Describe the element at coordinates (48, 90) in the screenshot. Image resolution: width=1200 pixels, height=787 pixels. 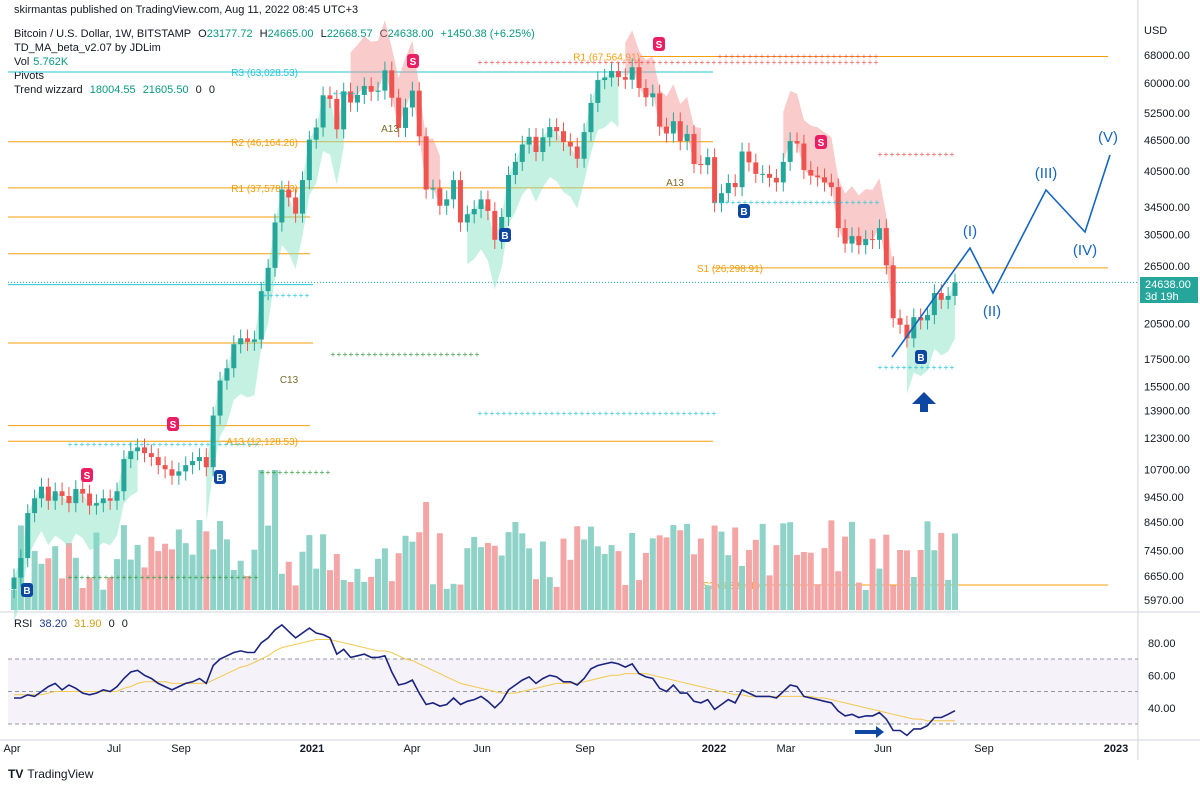
I see `trend-wizard-label: Trend wizzard` at that location.